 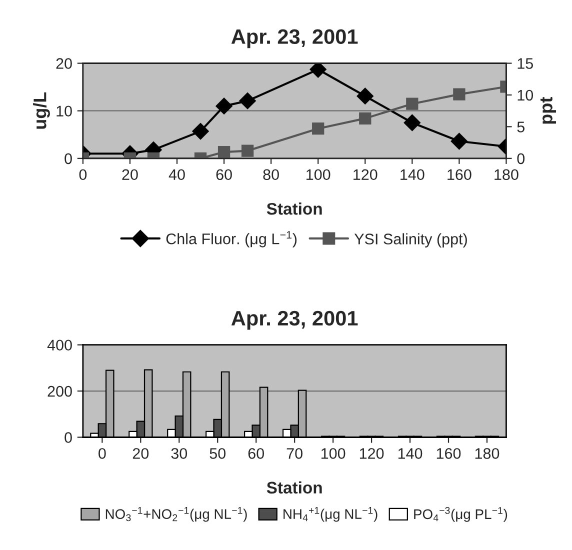 I want to click on legend-label: NH$_{4}$$^{+1}$(μg NL$^{−1}$), so click(x=331, y=514).